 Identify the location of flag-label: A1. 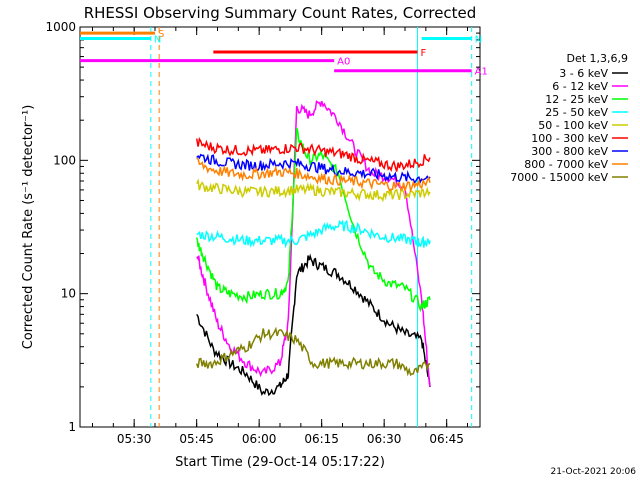
(481, 72).